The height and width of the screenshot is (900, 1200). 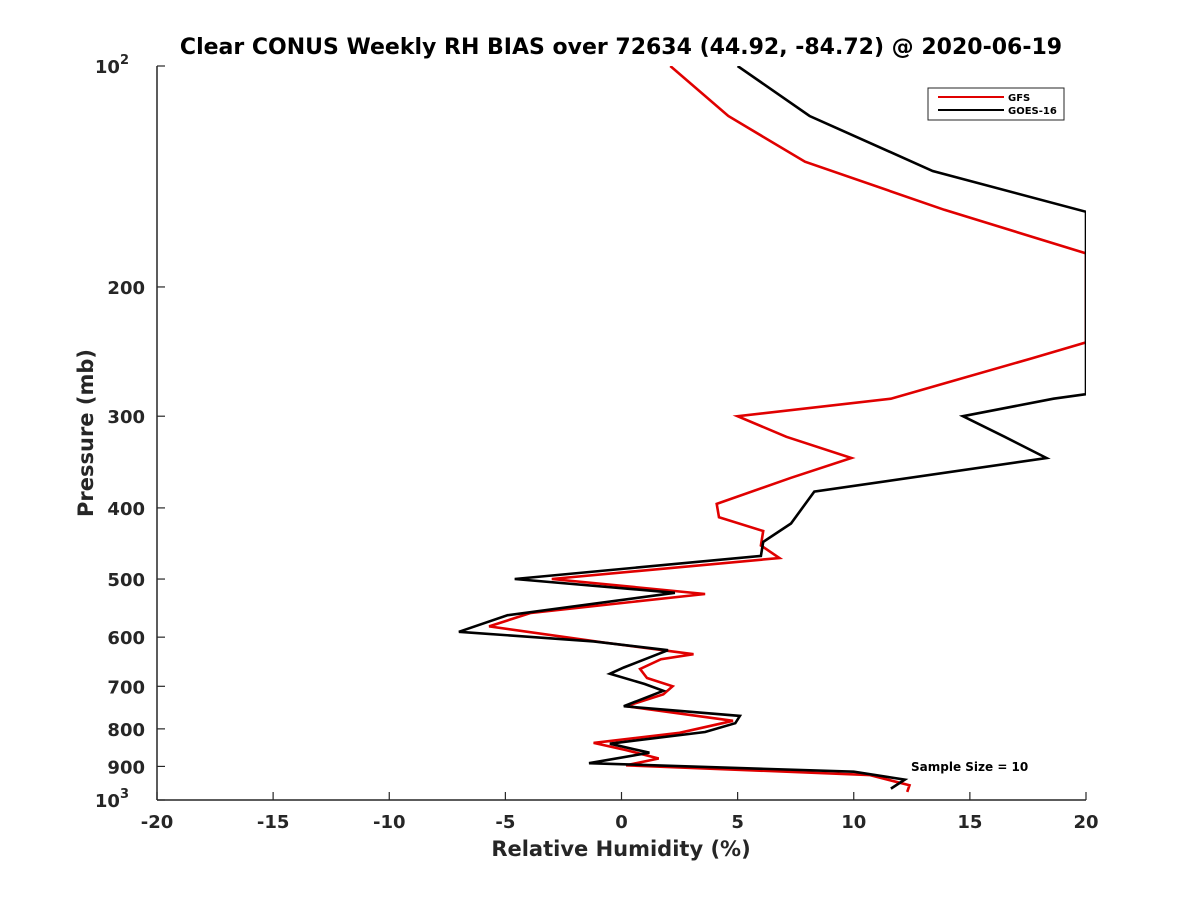 What do you see at coordinates (1032, 111) in the screenshot?
I see `legend-label-goes16: GOES-16` at bounding box center [1032, 111].